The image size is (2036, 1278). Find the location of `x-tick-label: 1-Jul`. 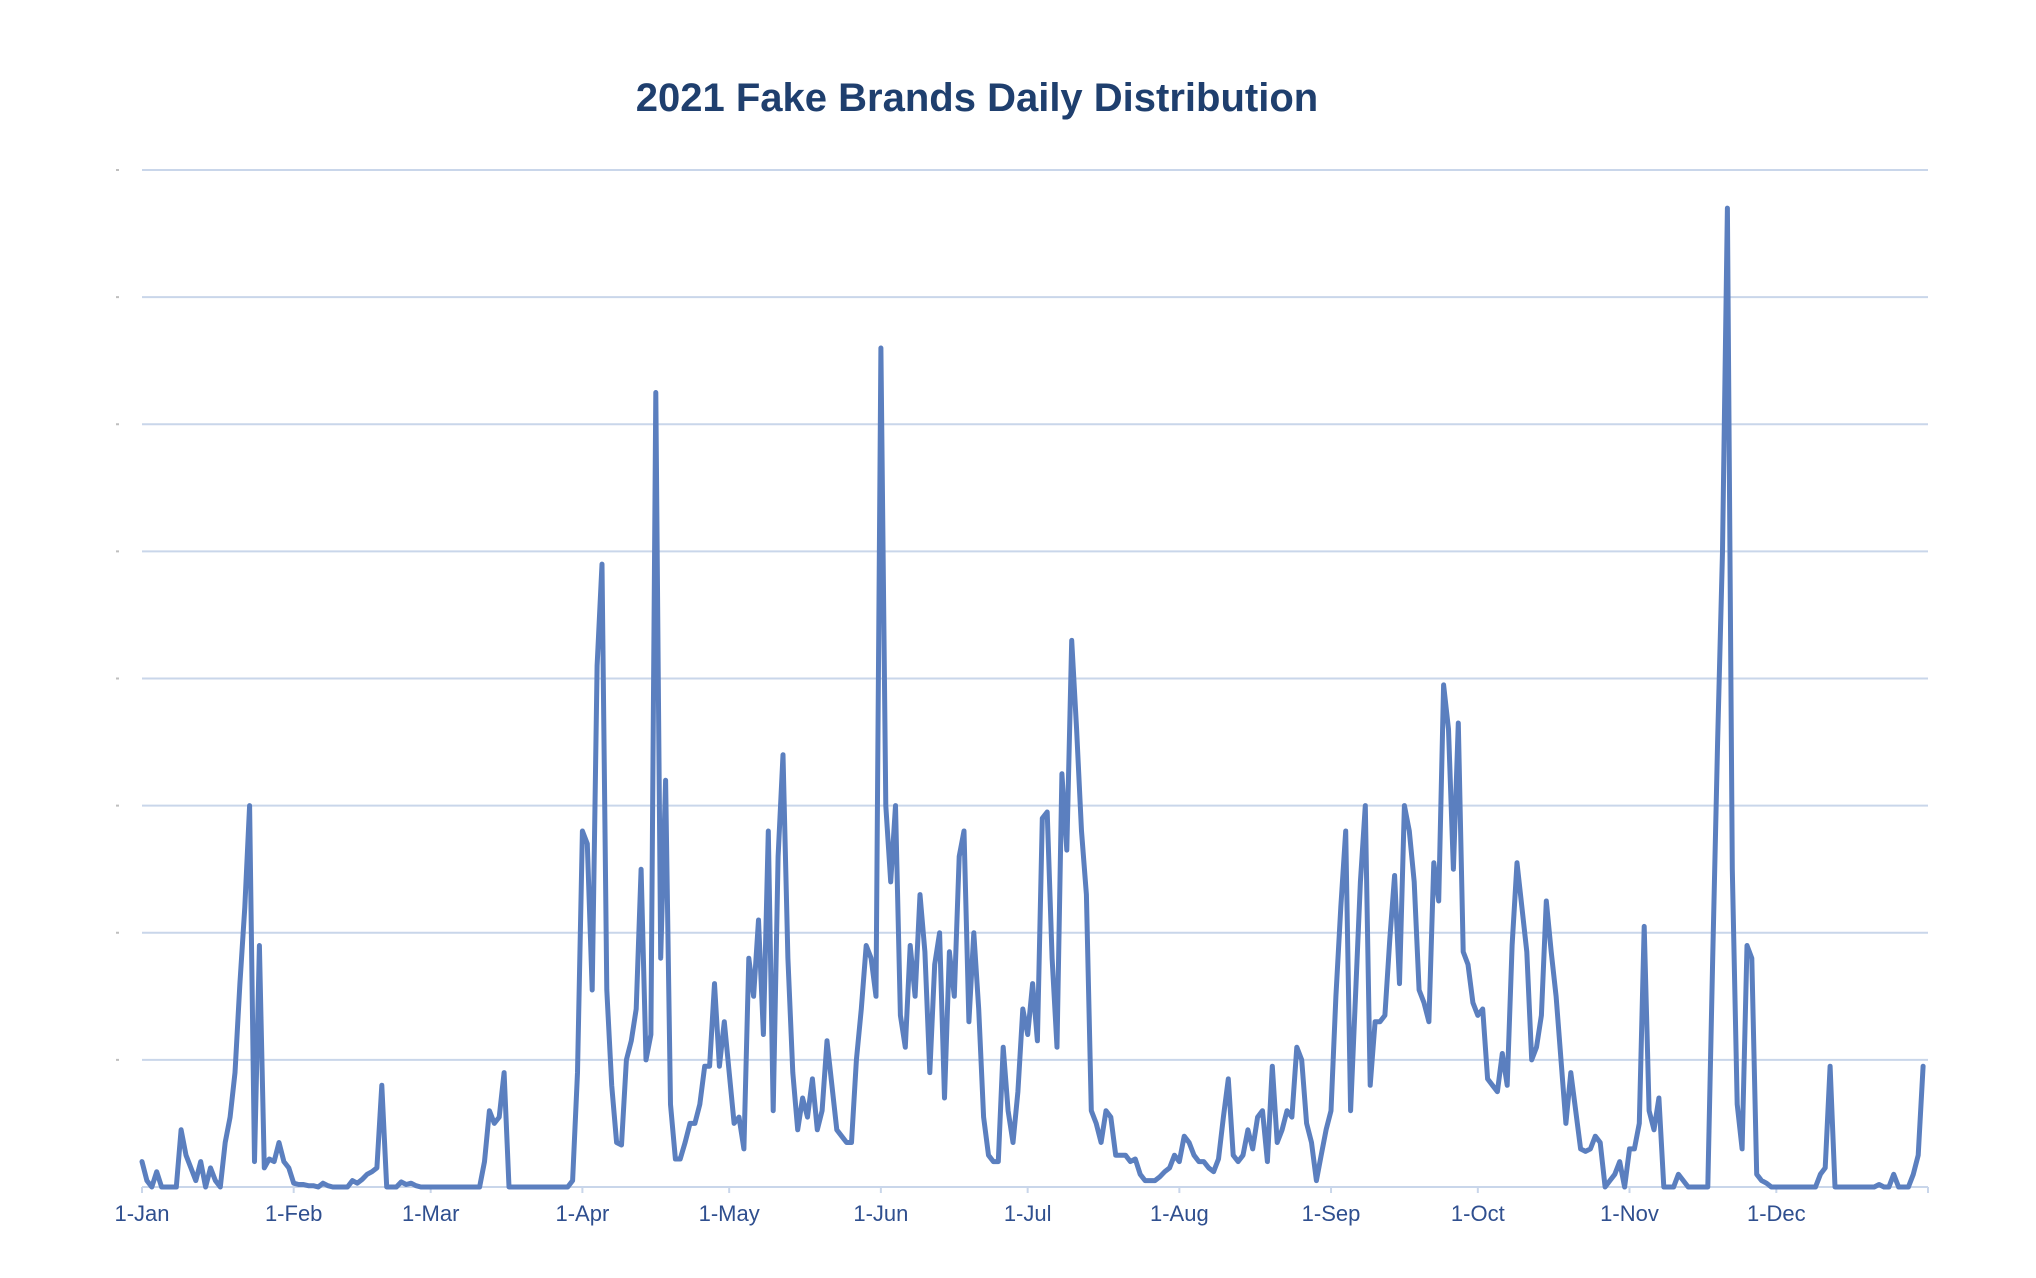

x-tick-label: 1-Jul is located at coordinates (1028, 1213).